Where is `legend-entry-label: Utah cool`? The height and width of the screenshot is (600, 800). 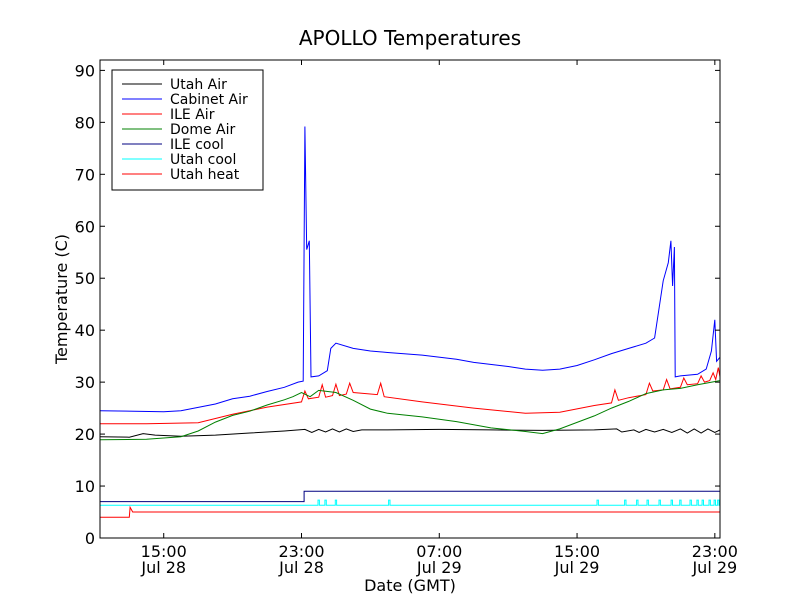 legend-entry-label: Utah cool is located at coordinates (203, 160).